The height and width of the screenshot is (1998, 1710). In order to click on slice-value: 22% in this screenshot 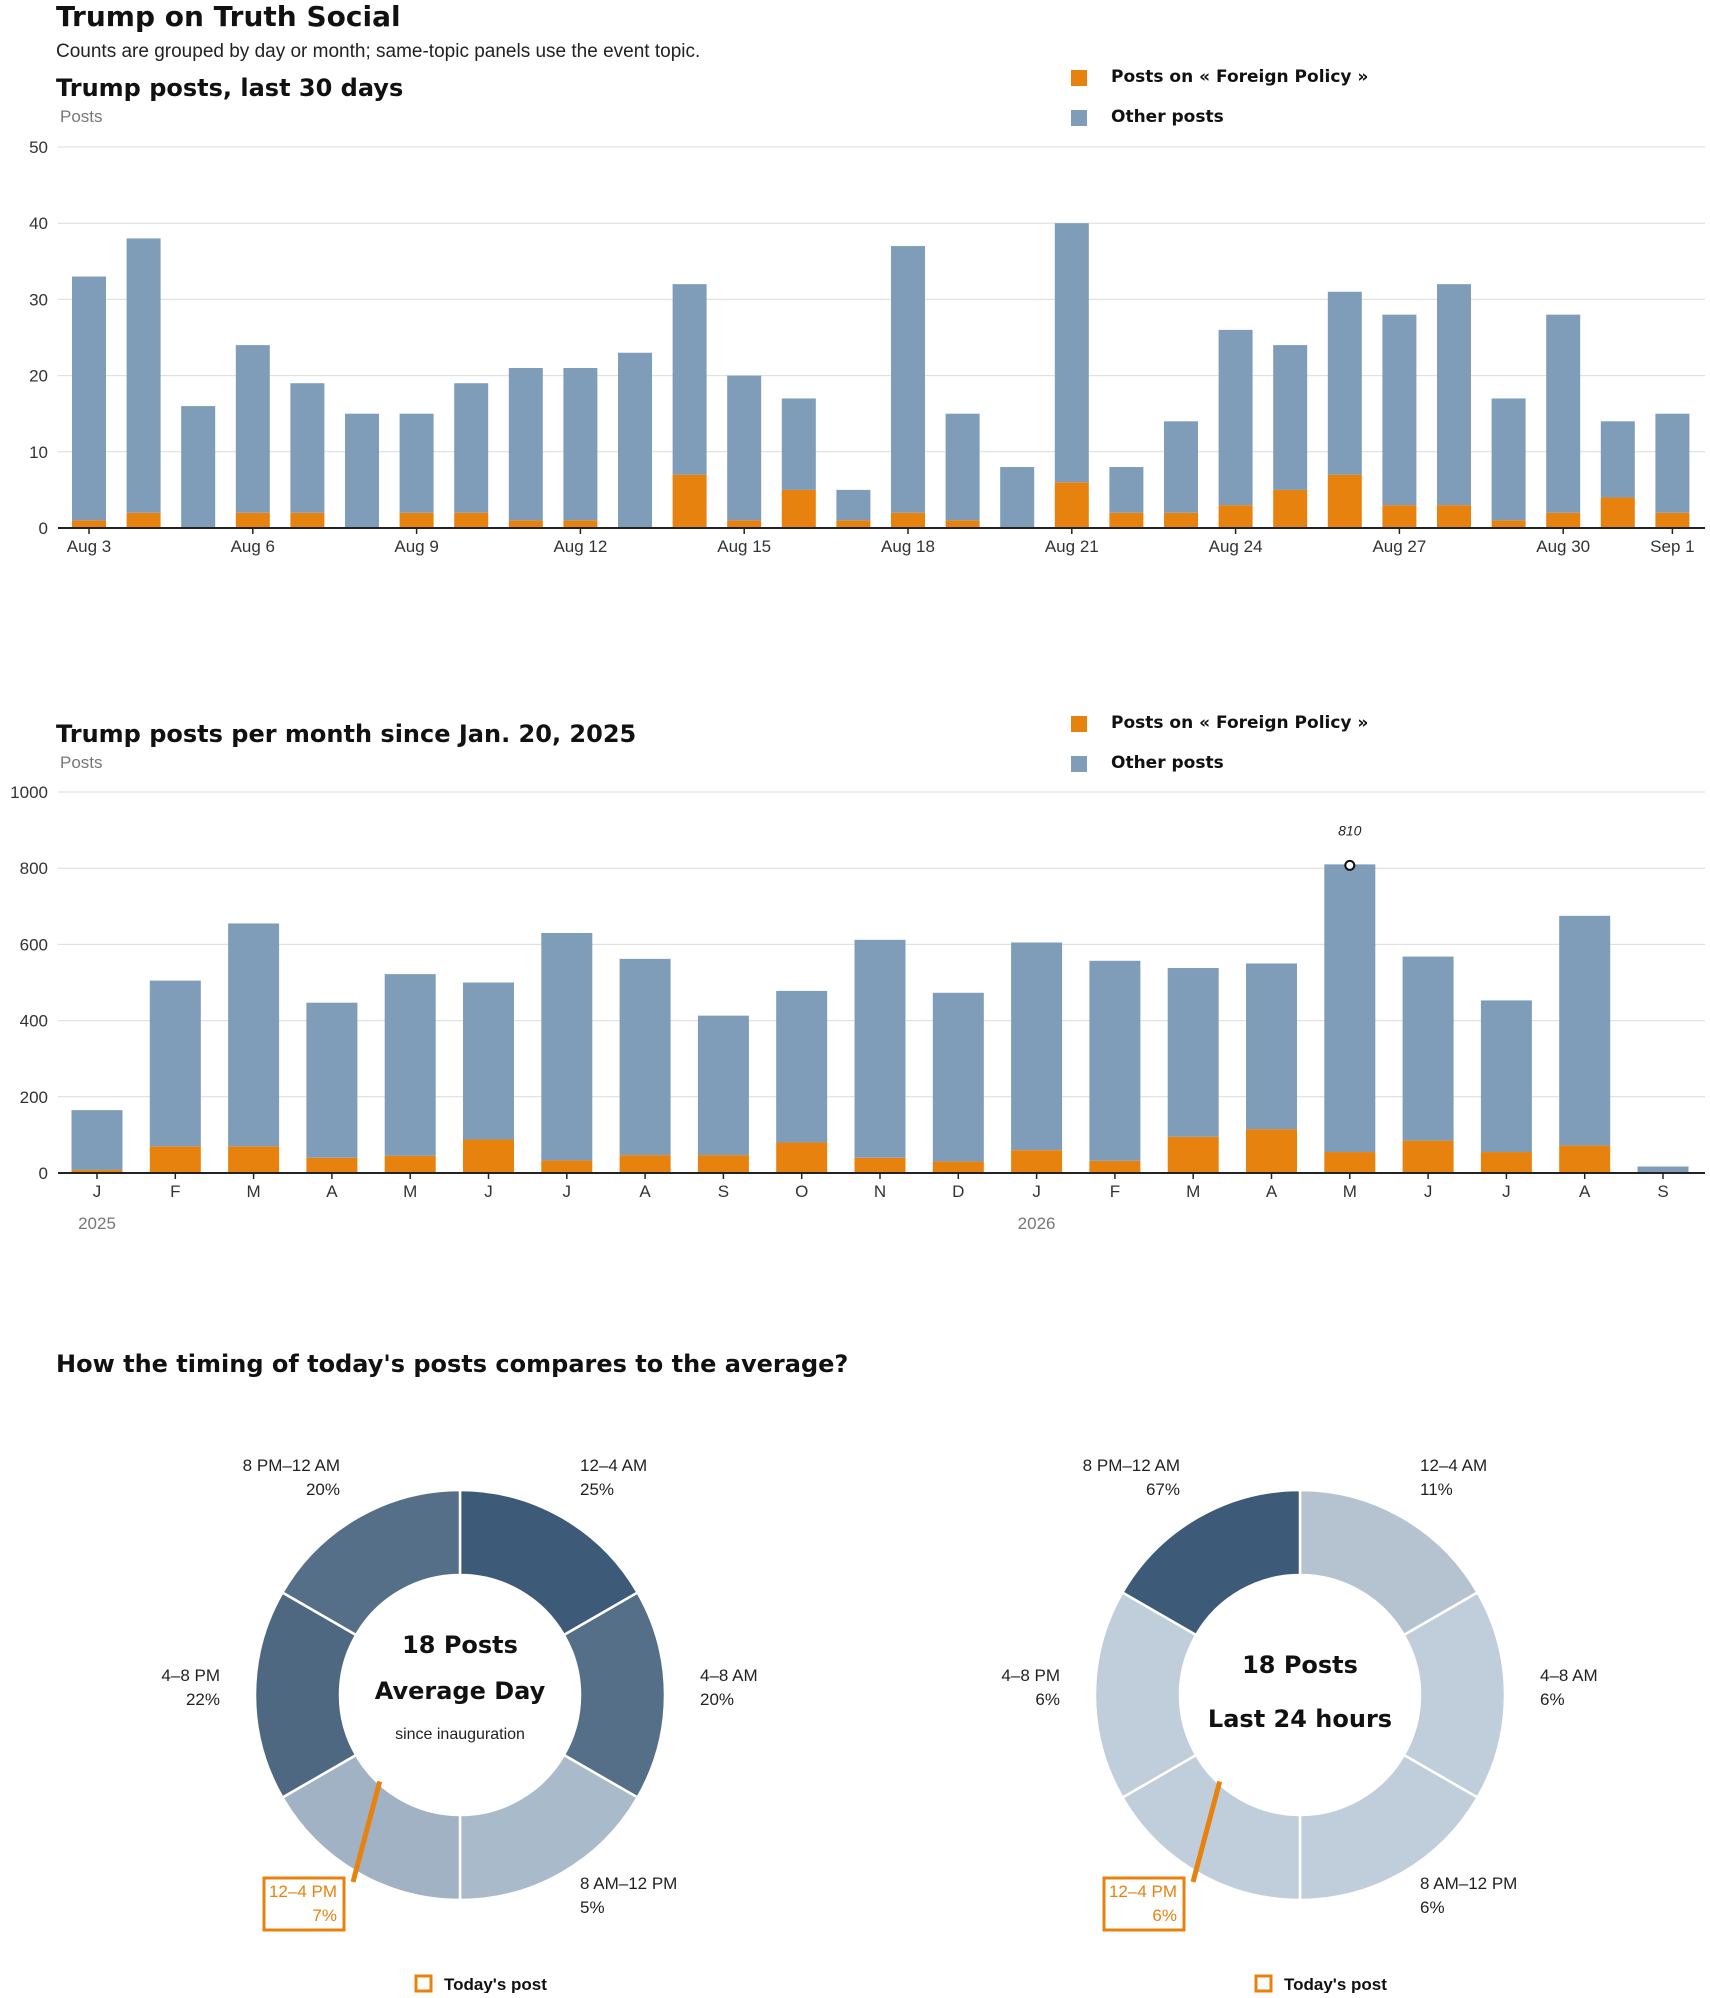, I will do `click(203, 1699)`.